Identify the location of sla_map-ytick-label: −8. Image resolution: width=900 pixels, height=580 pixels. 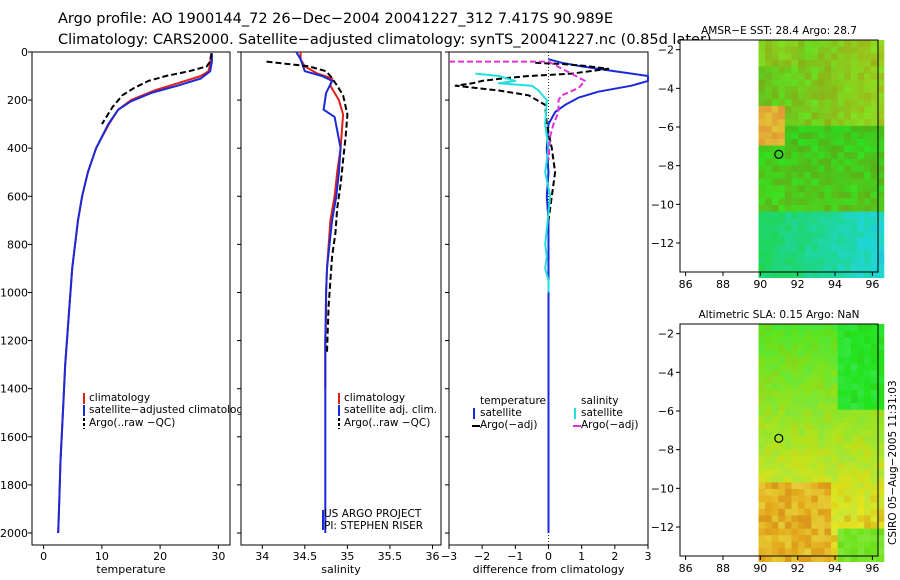
(666, 450).